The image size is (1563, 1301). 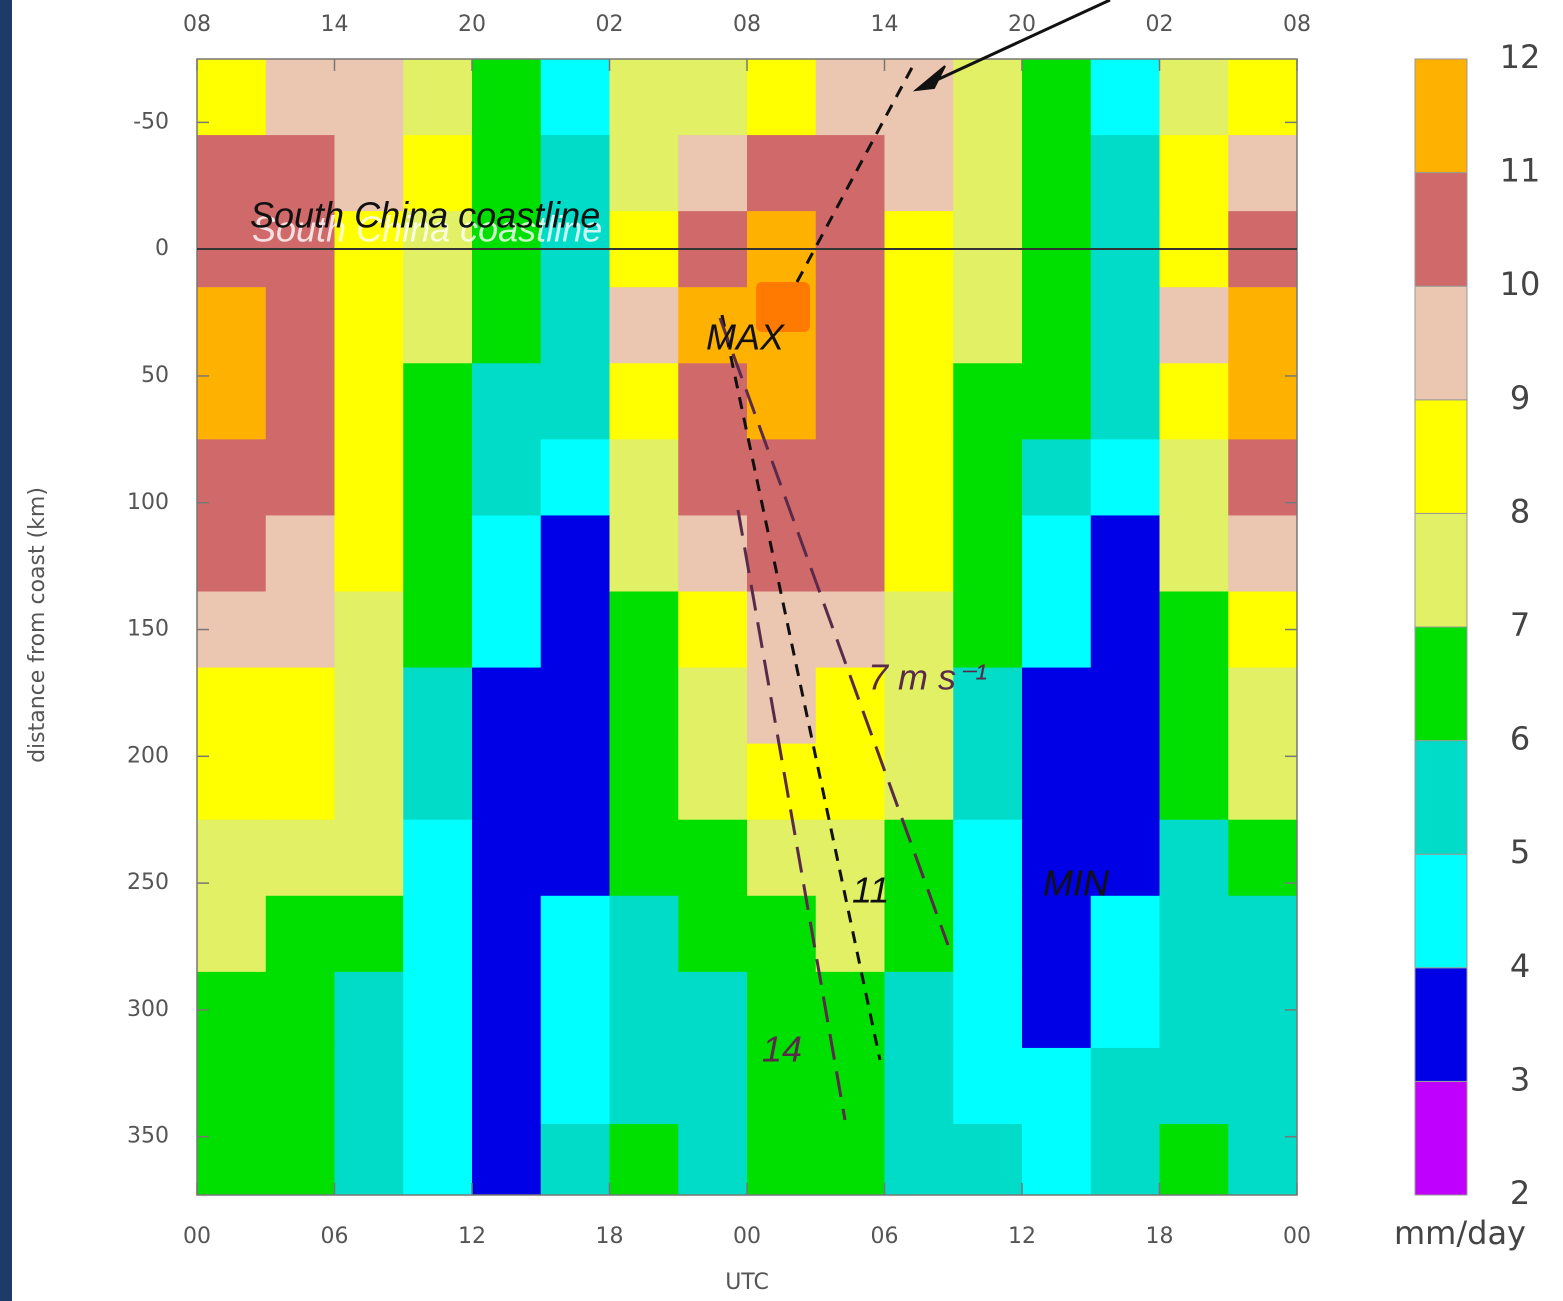 I want to click on colorbar-tick-label: 2, so click(x=1520, y=1193).